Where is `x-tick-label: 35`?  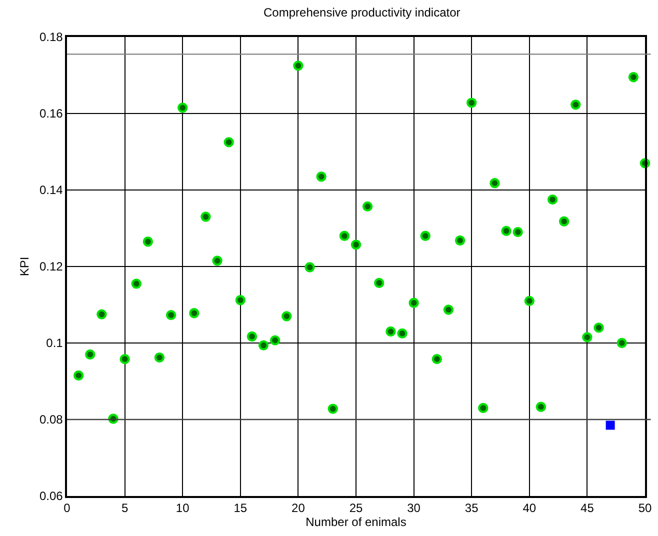 x-tick-label: 35 is located at coordinates (471, 508).